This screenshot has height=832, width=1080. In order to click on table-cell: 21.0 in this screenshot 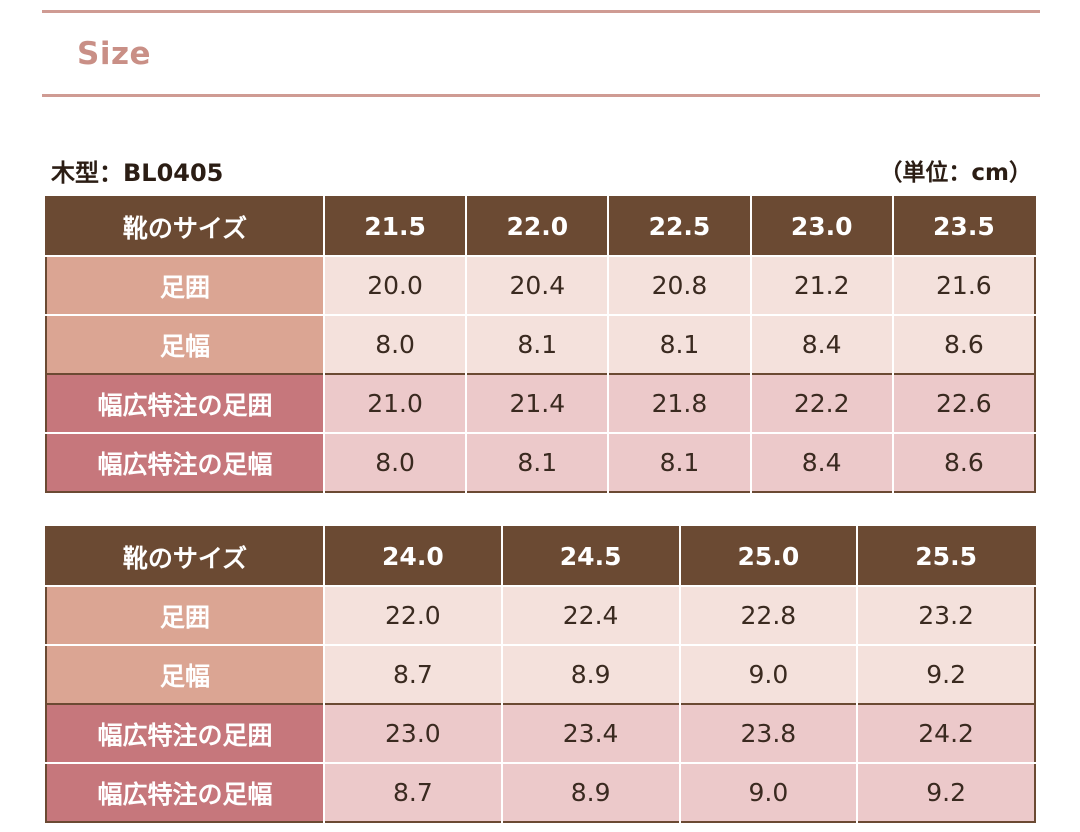, I will do `click(394, 403)`.